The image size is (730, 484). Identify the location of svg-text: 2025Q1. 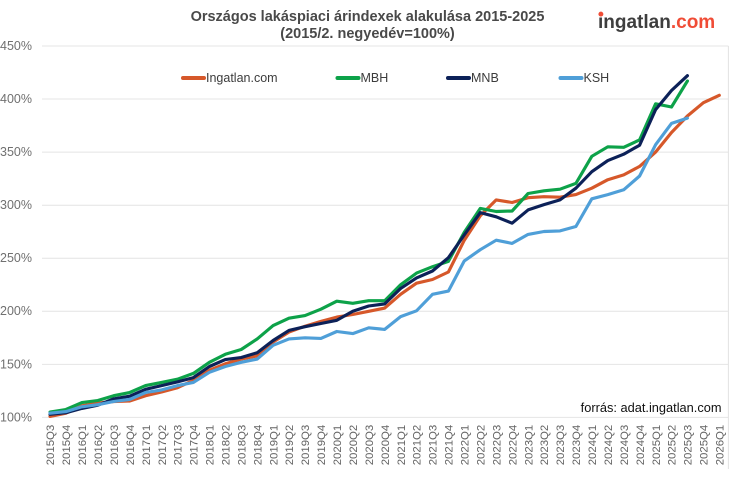
(657, 445).